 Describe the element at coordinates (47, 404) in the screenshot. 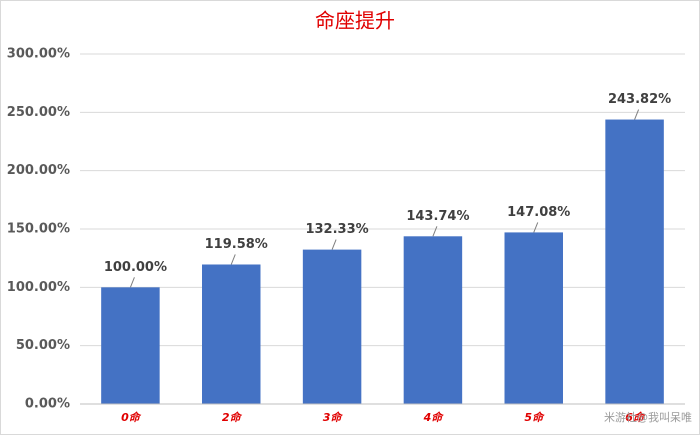

I see `y-tick-label: 0.00%` at that location.